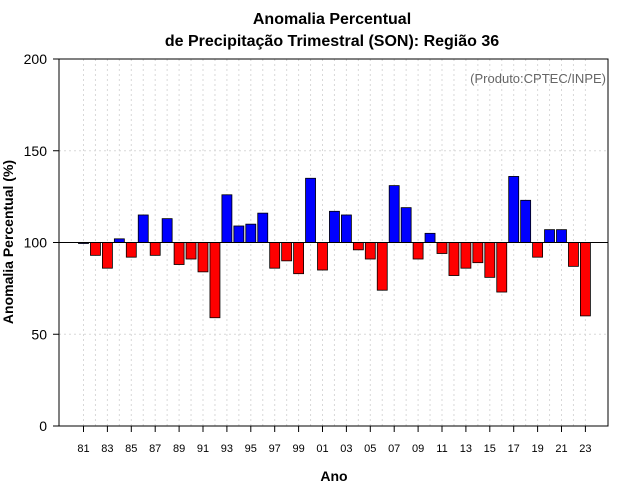 This screenshot has height=500, width=640. I want to click on x-tick-label-91: 91, so click(203, 449).